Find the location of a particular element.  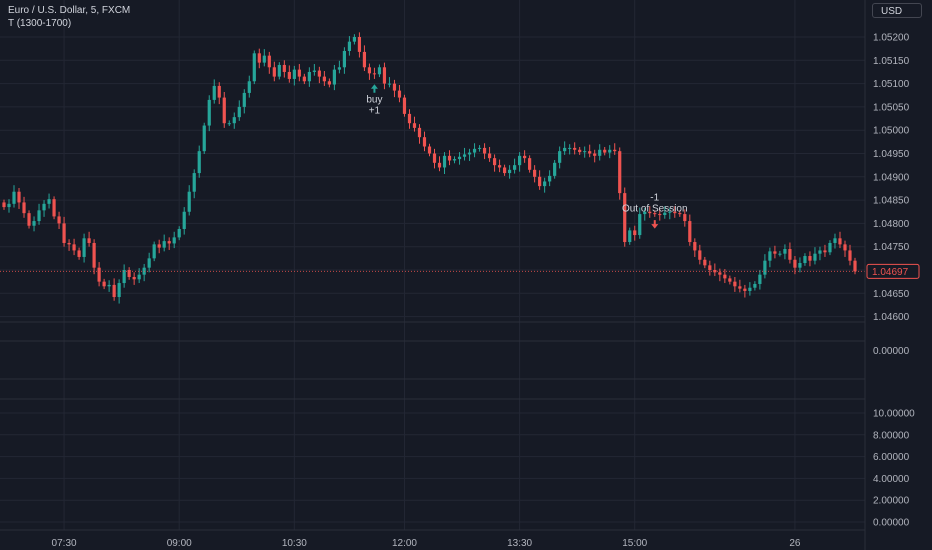

time-tick-label: 15:00 is located at coordinates (634, 543).